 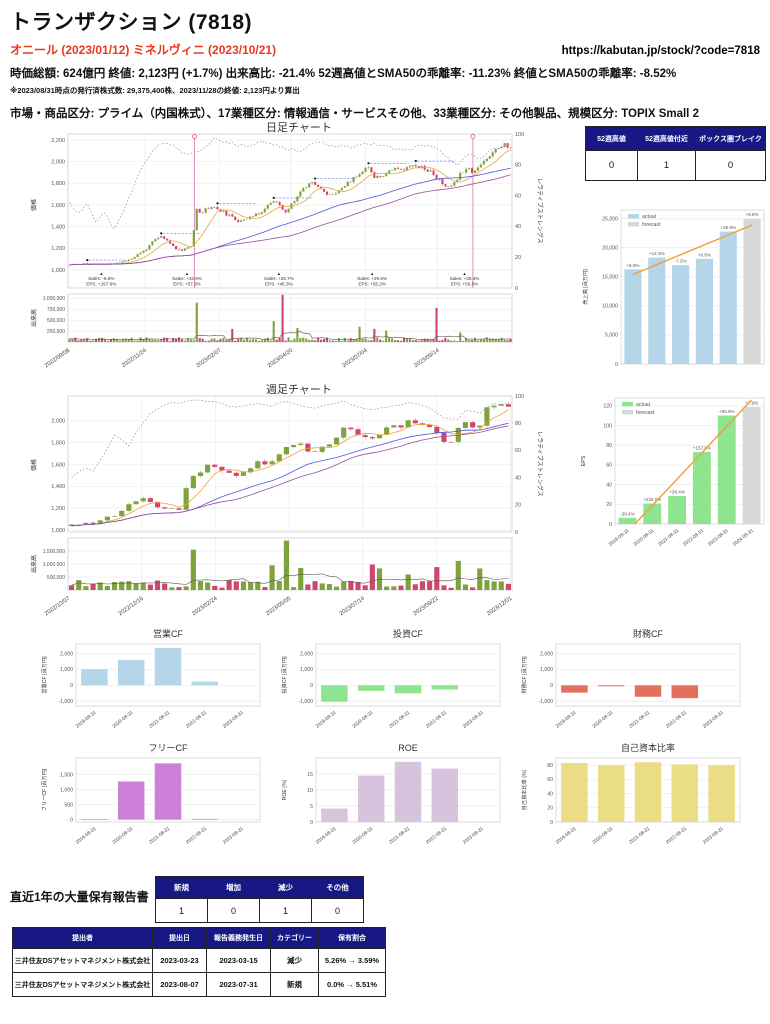 I want to click on holdings-cell-filing-date: 2023-08-07, so click(x=179, y=984).